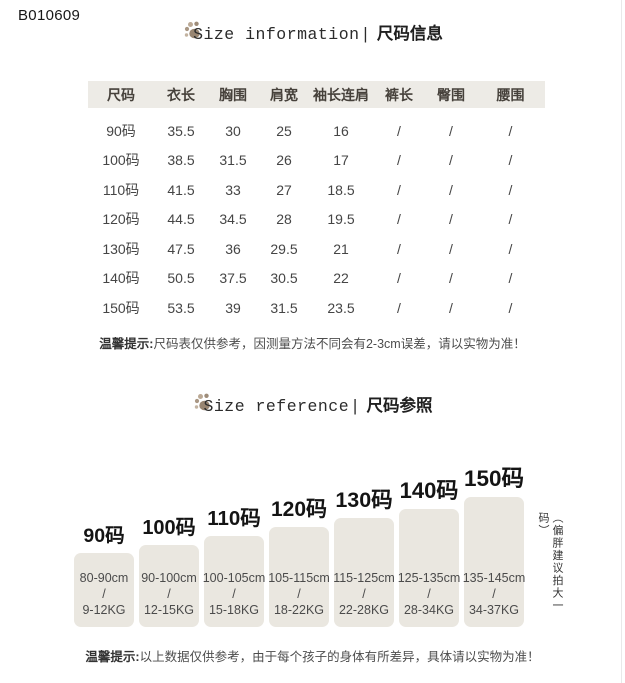  I want to click on chart-column: 110码 100-105cm / 15-18KG, so click(234, 566).